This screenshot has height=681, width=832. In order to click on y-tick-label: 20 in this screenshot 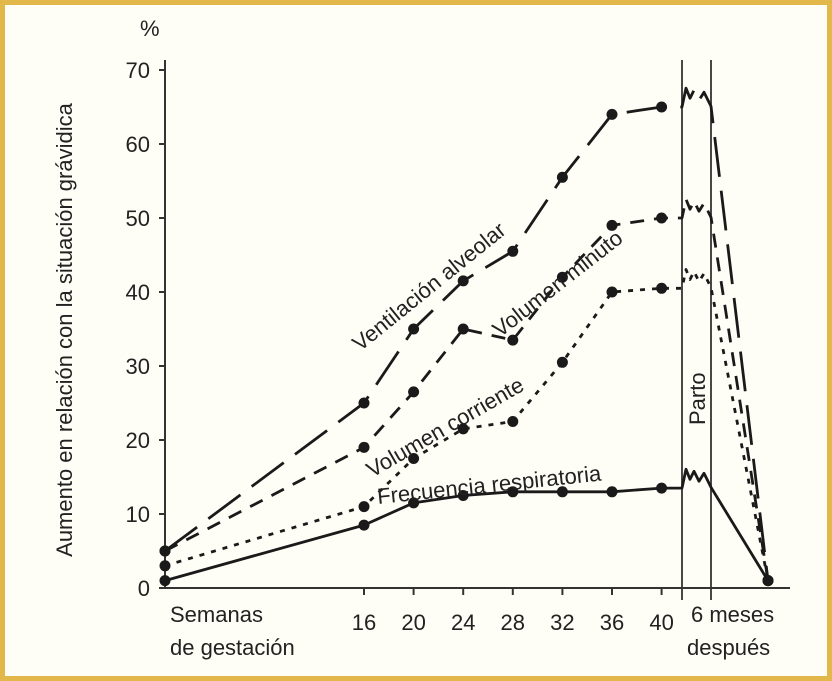, I will do `click(138, 440)`.